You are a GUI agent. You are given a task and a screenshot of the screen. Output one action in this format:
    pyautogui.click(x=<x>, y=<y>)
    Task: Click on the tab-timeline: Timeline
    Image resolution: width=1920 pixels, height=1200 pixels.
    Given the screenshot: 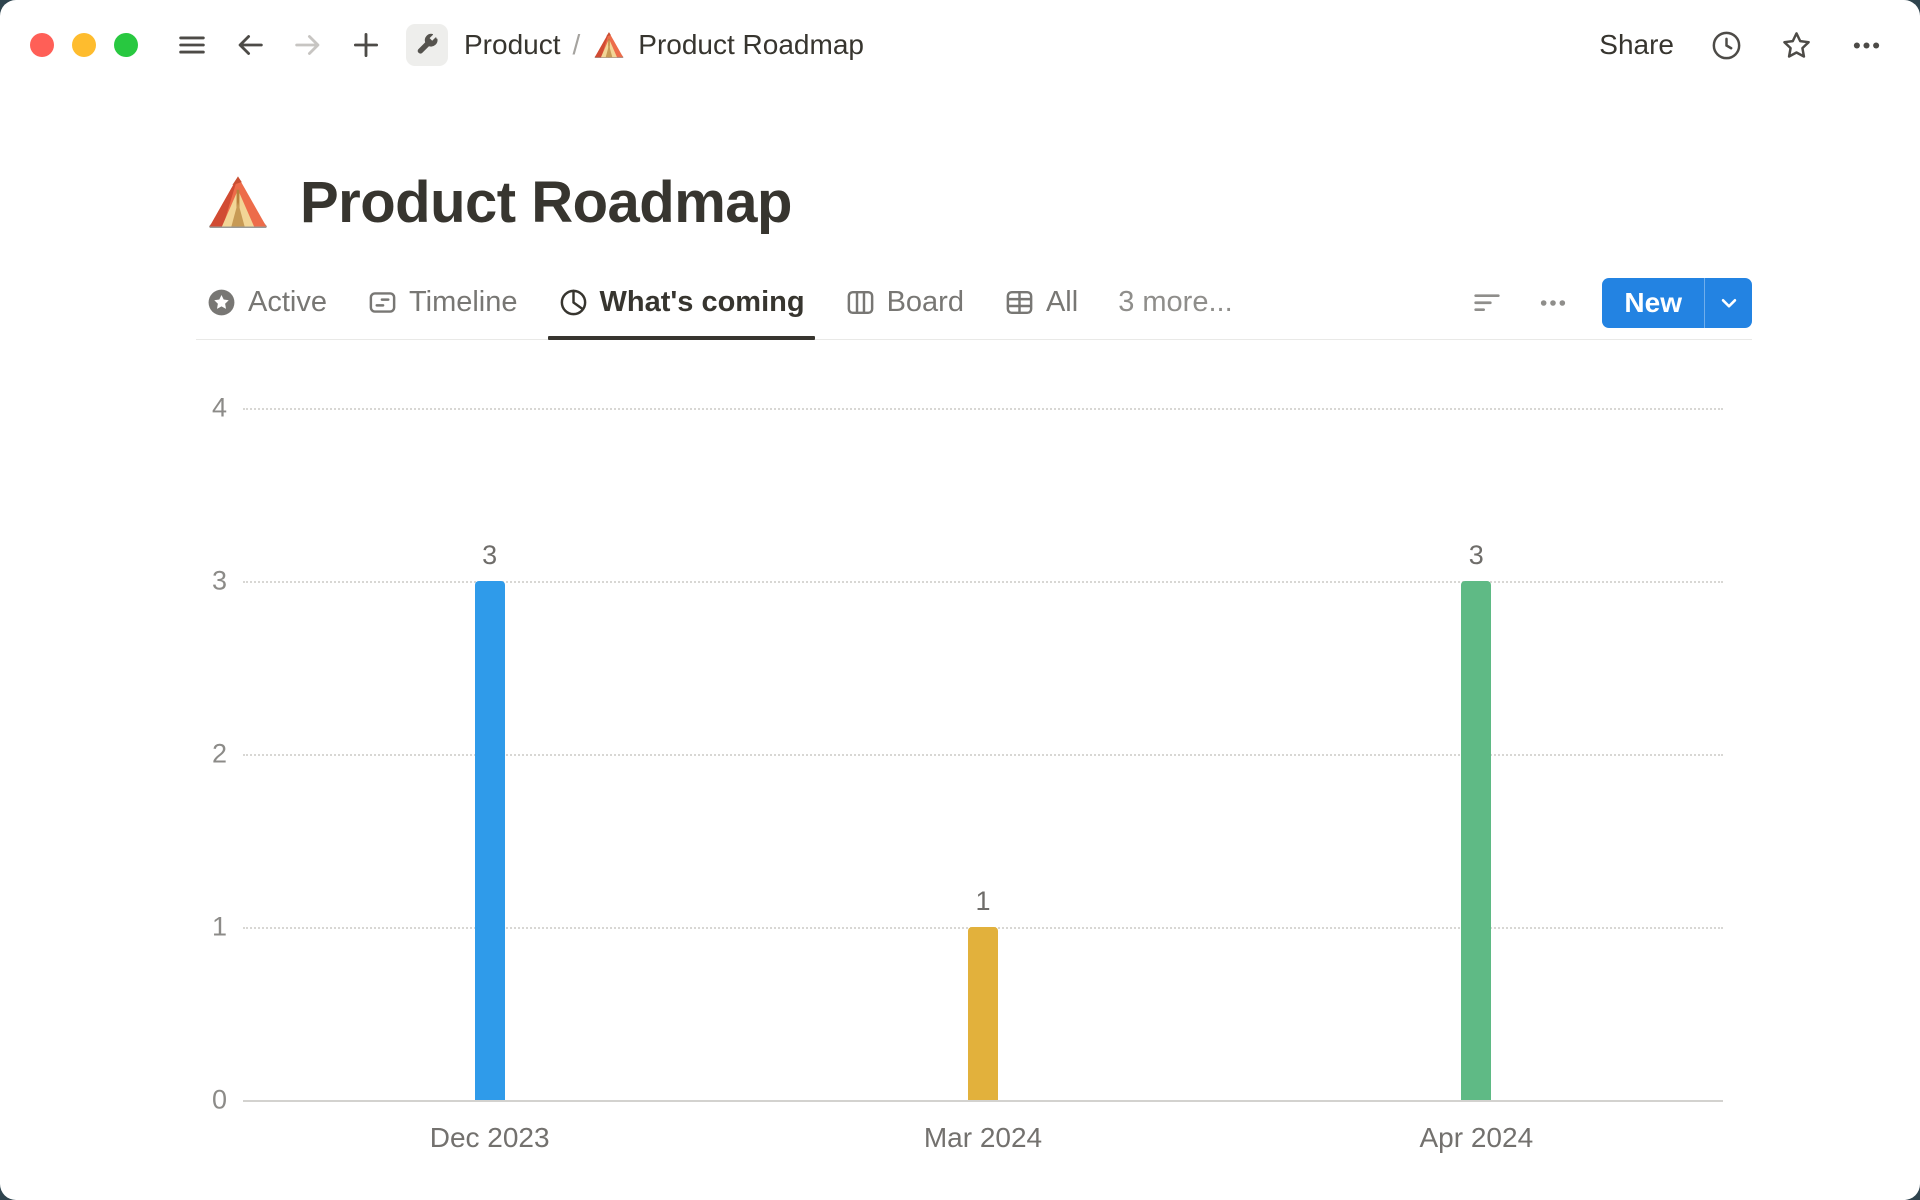 What is the action you would take?
    pyautogui.click(x=442, y=302)
    